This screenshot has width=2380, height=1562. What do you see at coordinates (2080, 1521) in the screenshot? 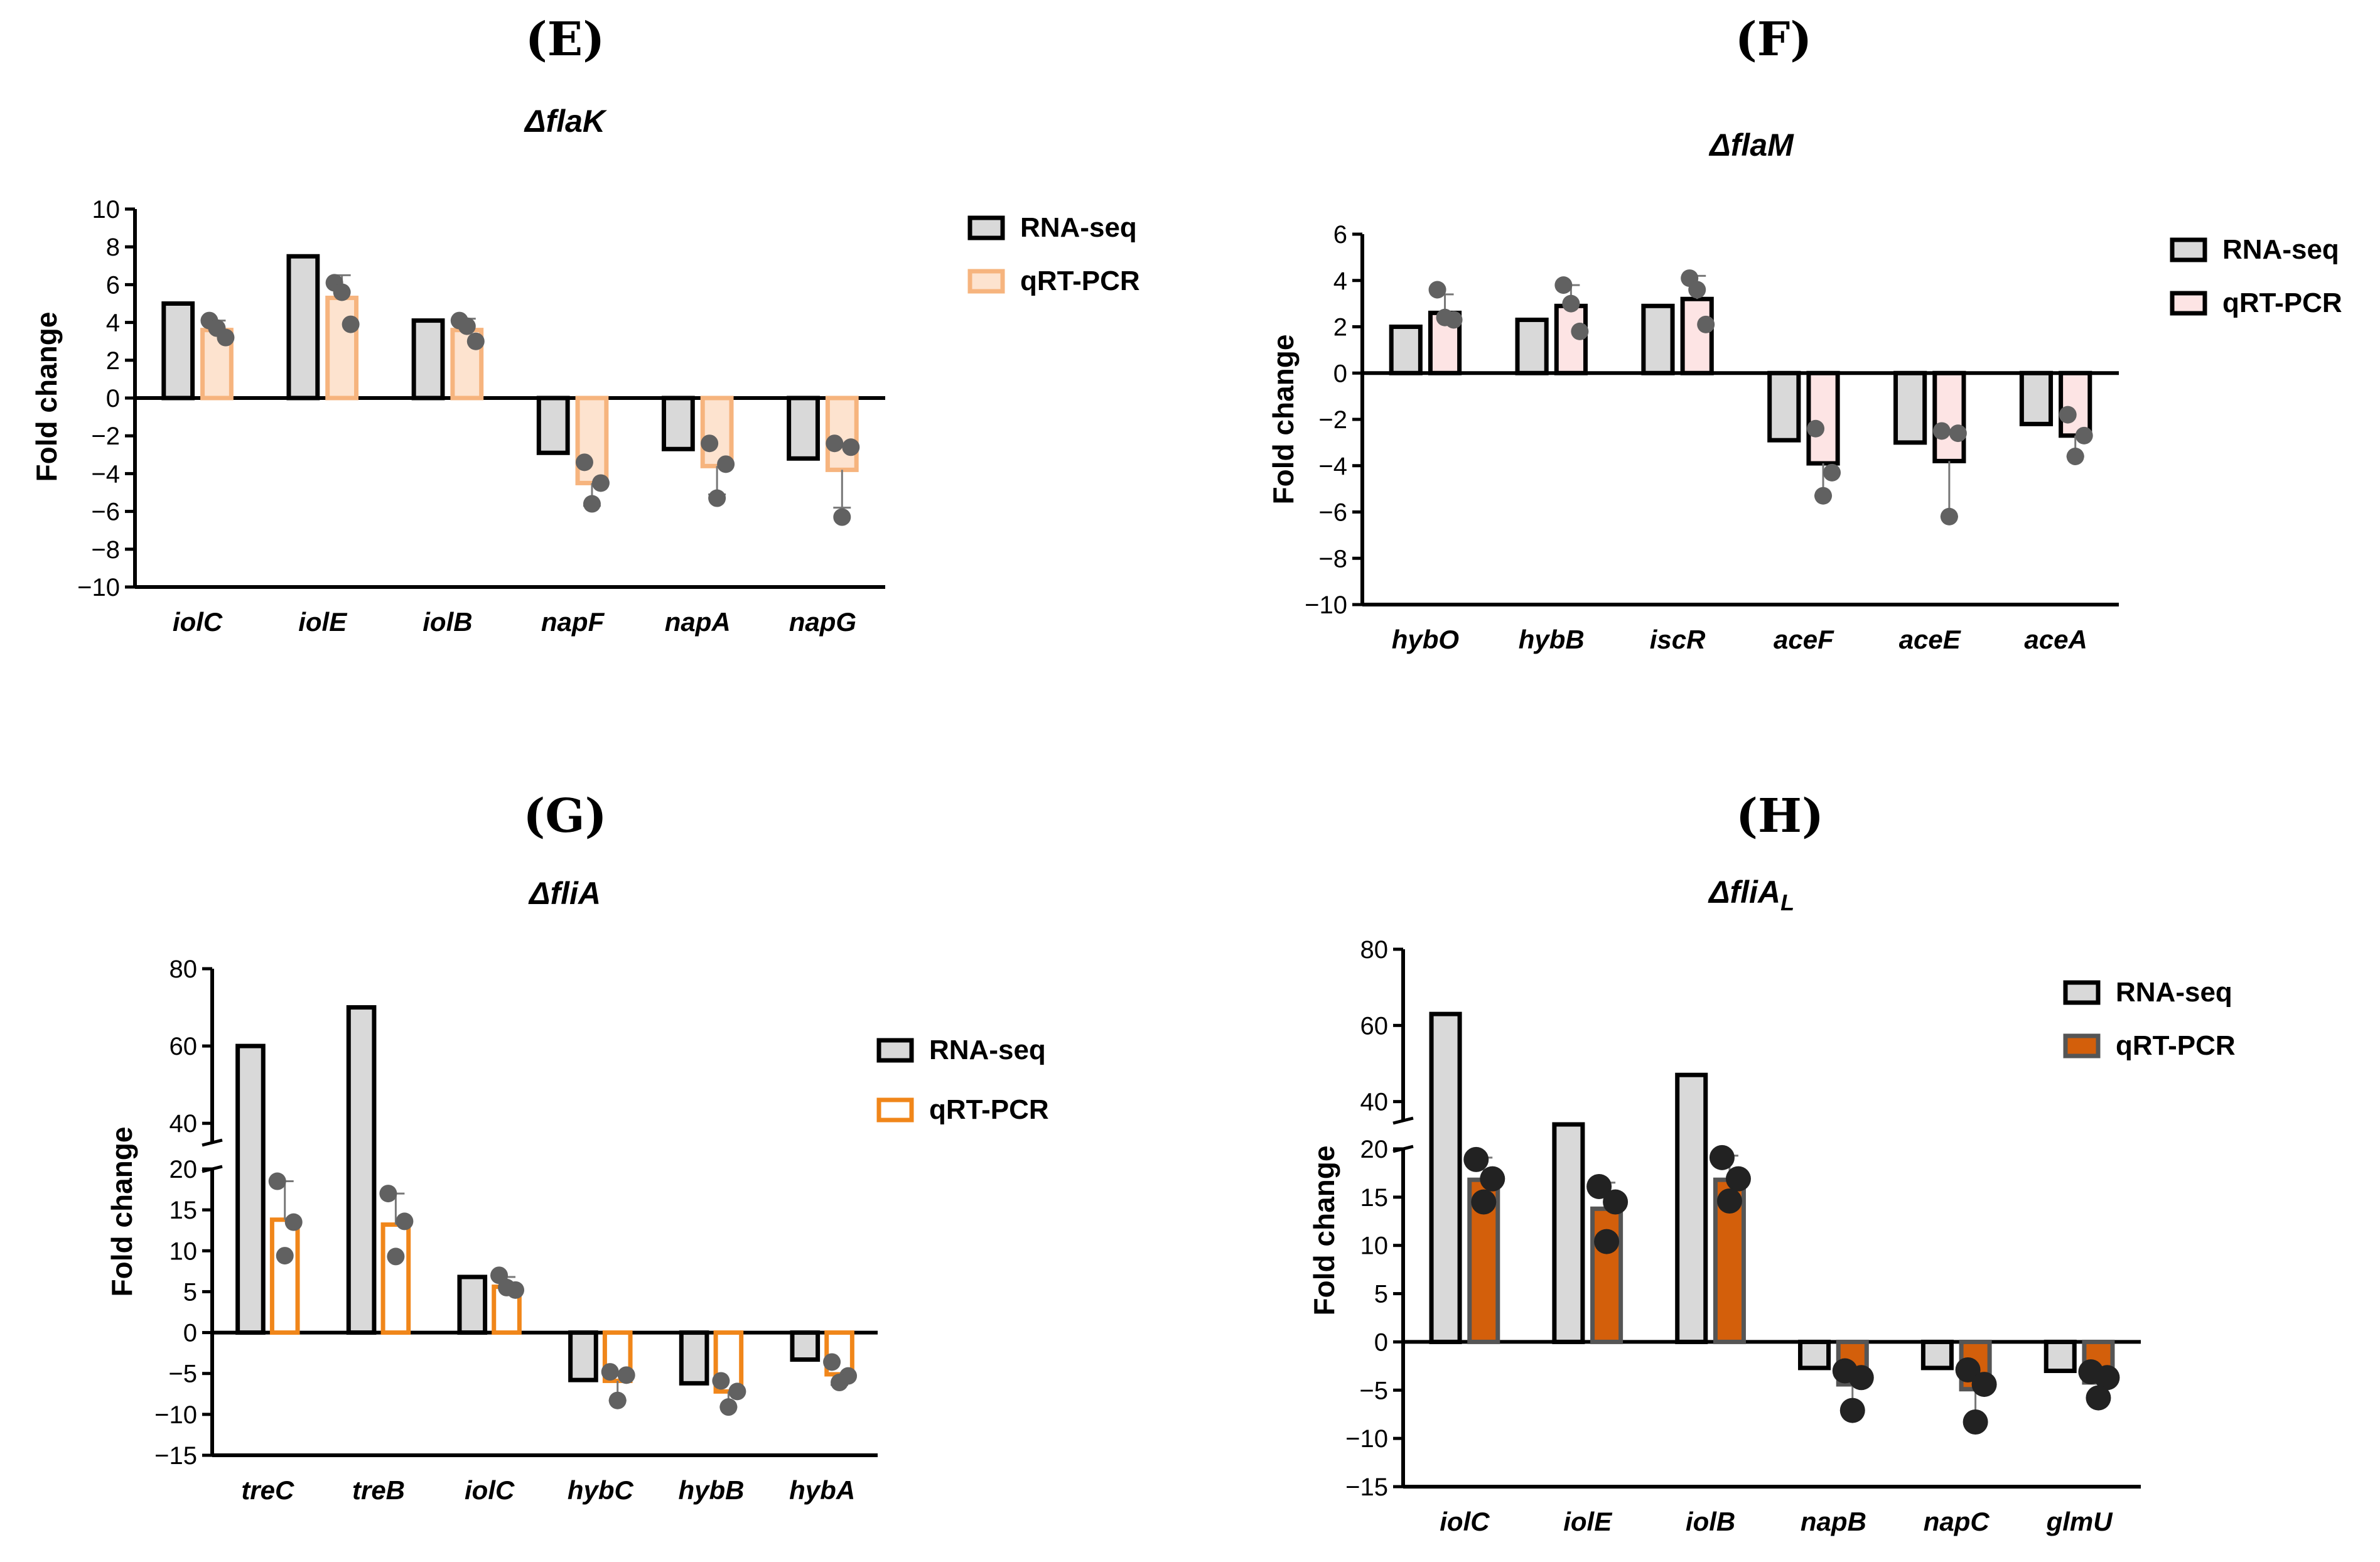
I see `x-category-label: glmU` at bounding box center [2080, 1521].